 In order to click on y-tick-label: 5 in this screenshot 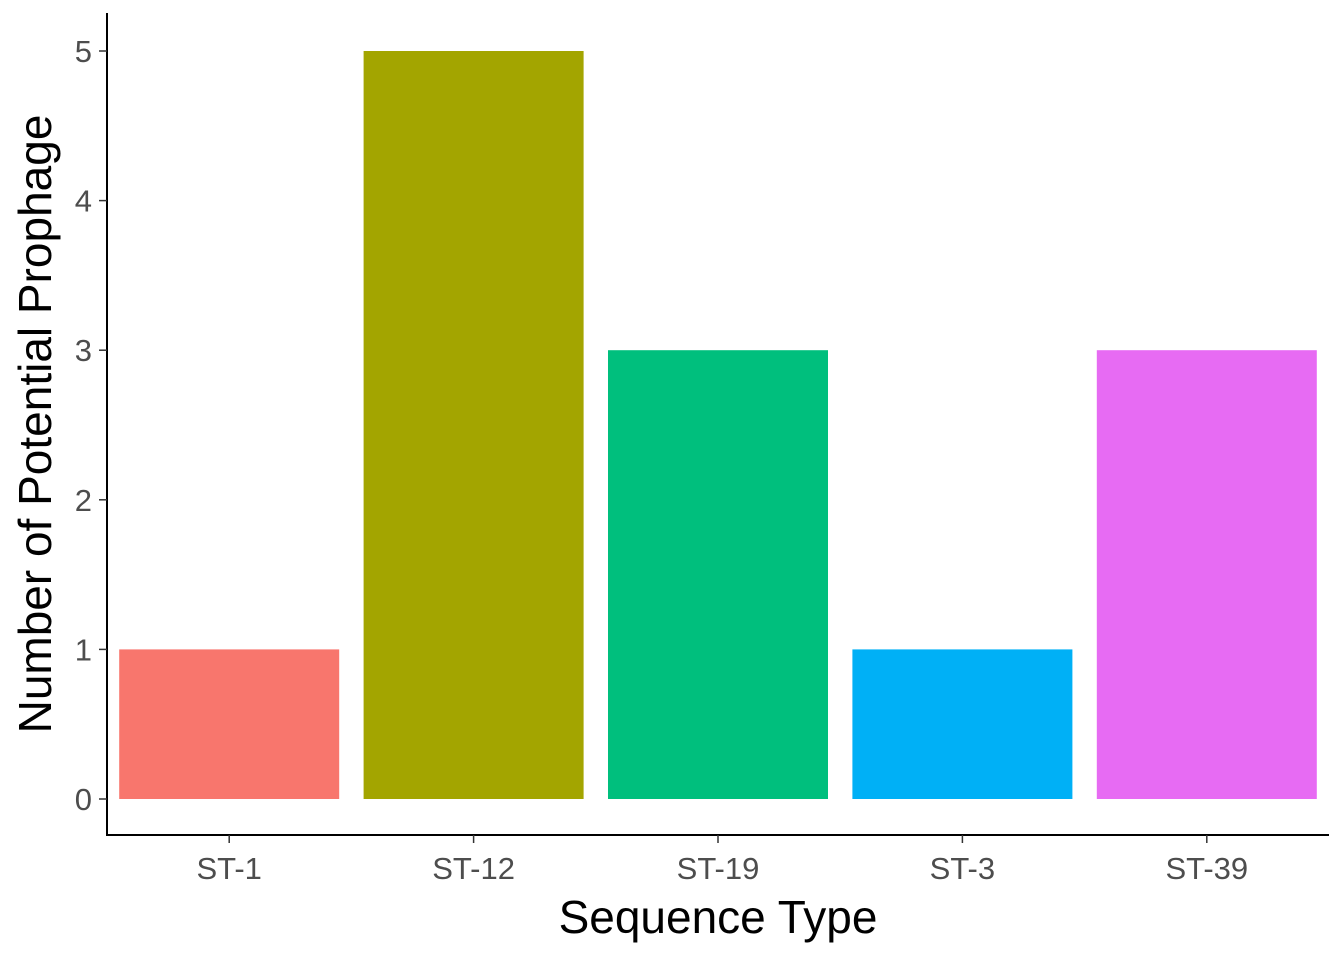, I will do `click(83, 51)`.